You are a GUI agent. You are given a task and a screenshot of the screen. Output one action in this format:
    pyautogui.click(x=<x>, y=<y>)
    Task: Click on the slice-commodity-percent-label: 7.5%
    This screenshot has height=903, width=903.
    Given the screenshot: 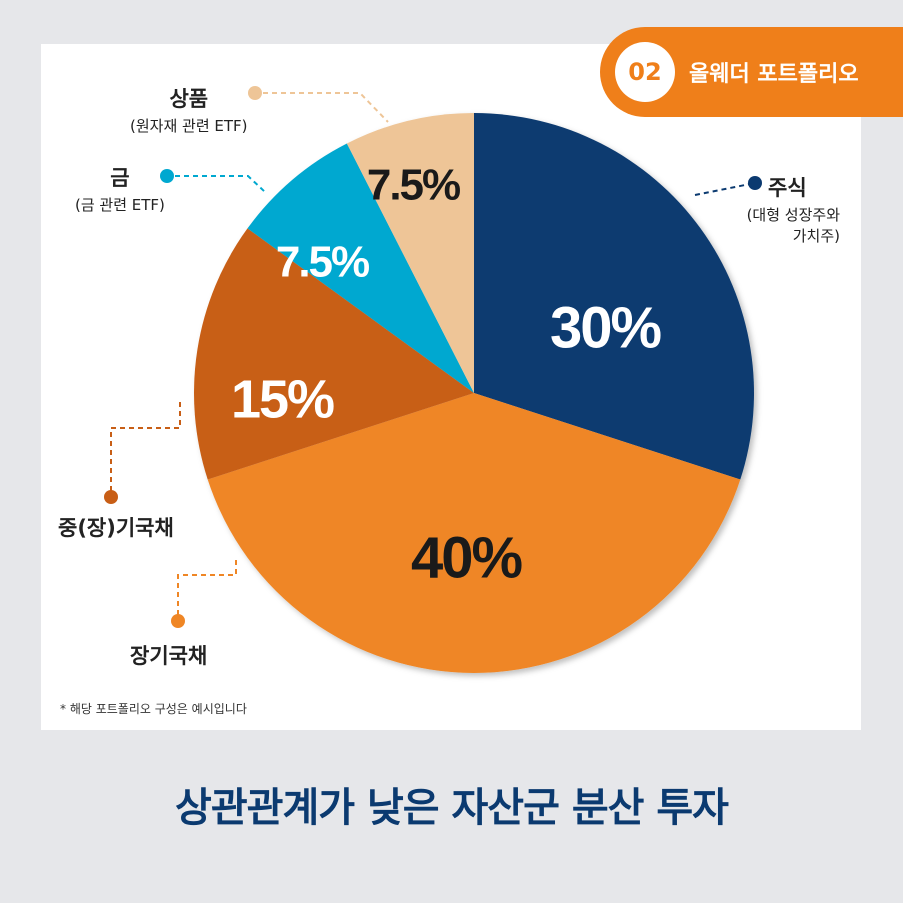 What is the action you would take?
    pyautogui.click(x=413, y=185)
    